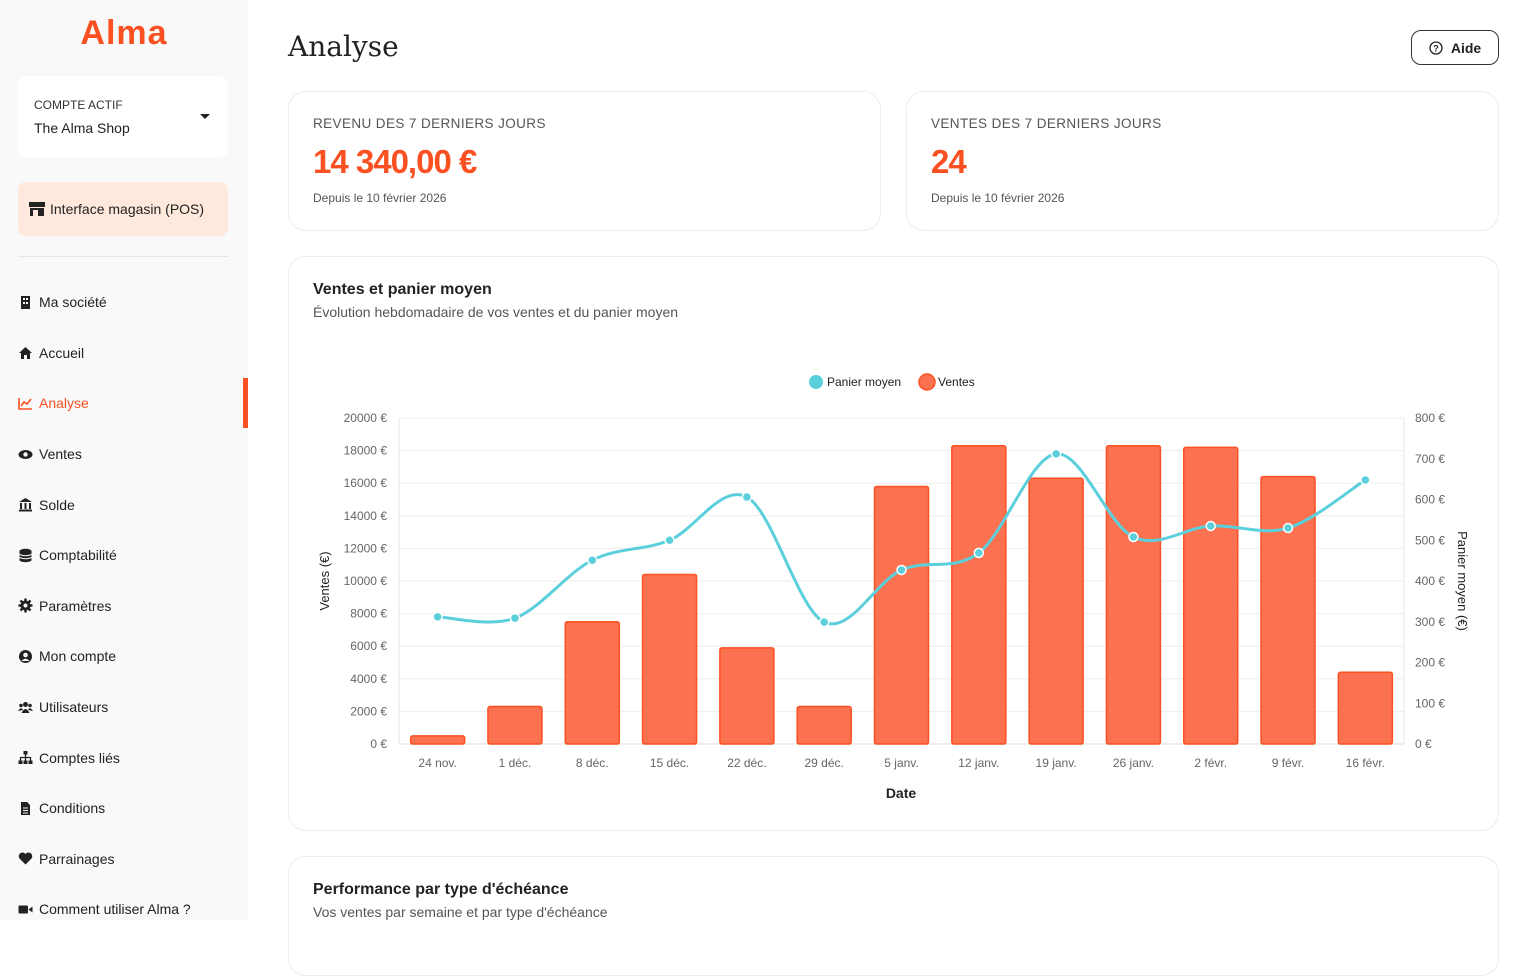  I want to click on sidebar-item-home: Accueil, so click(104, 353).